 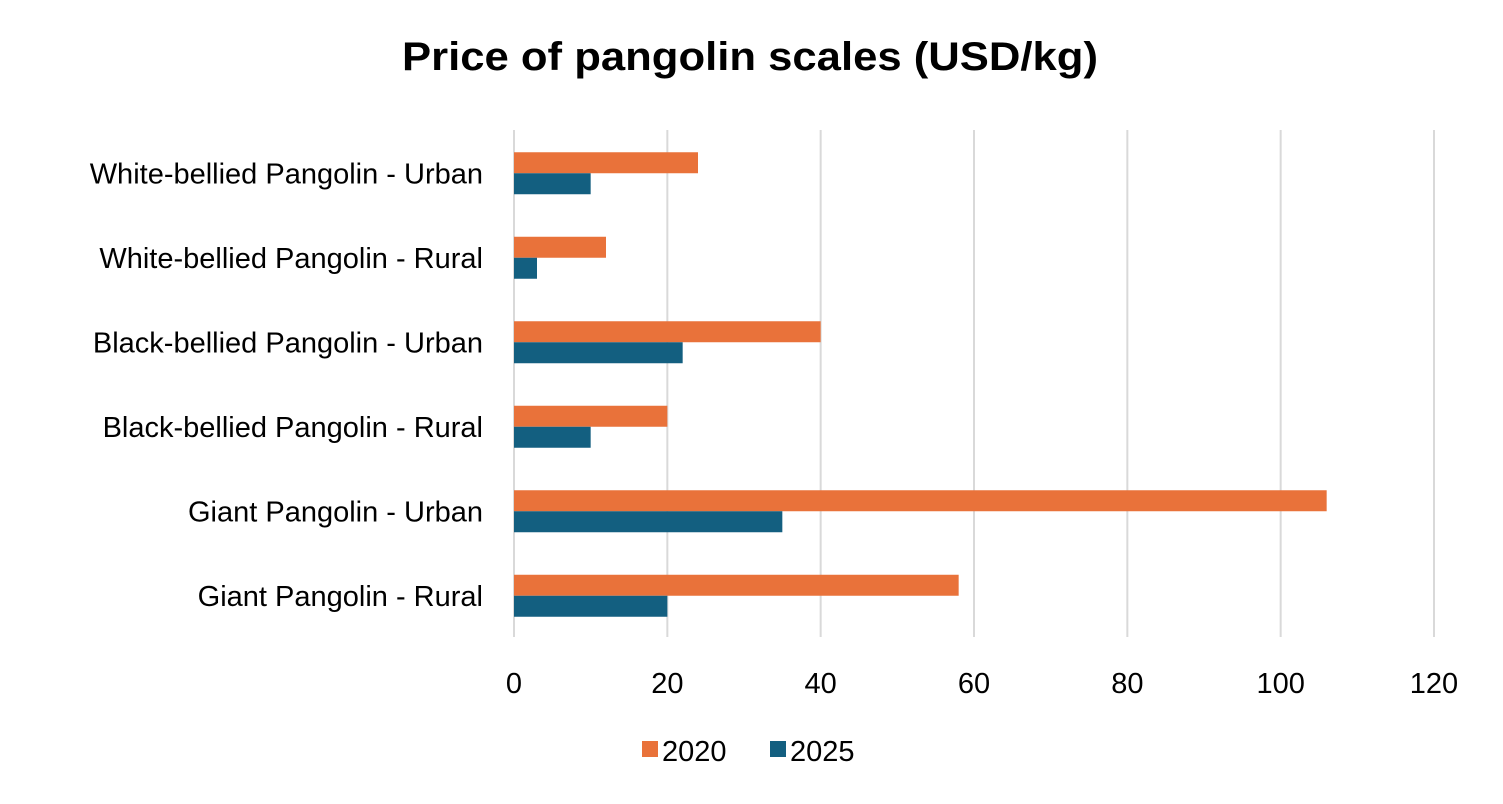 I want to click on x-tick-label: 60, so click(x=974, y=684).